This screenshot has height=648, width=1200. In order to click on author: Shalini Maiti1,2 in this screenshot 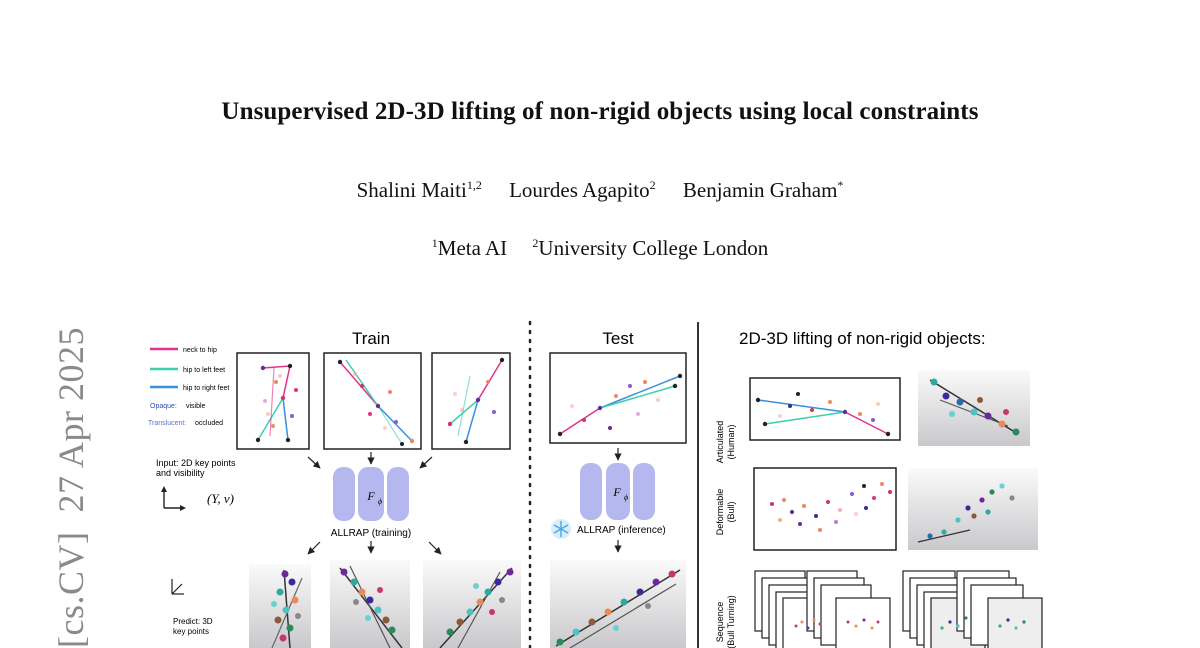, I will do `click(419, 190)`.